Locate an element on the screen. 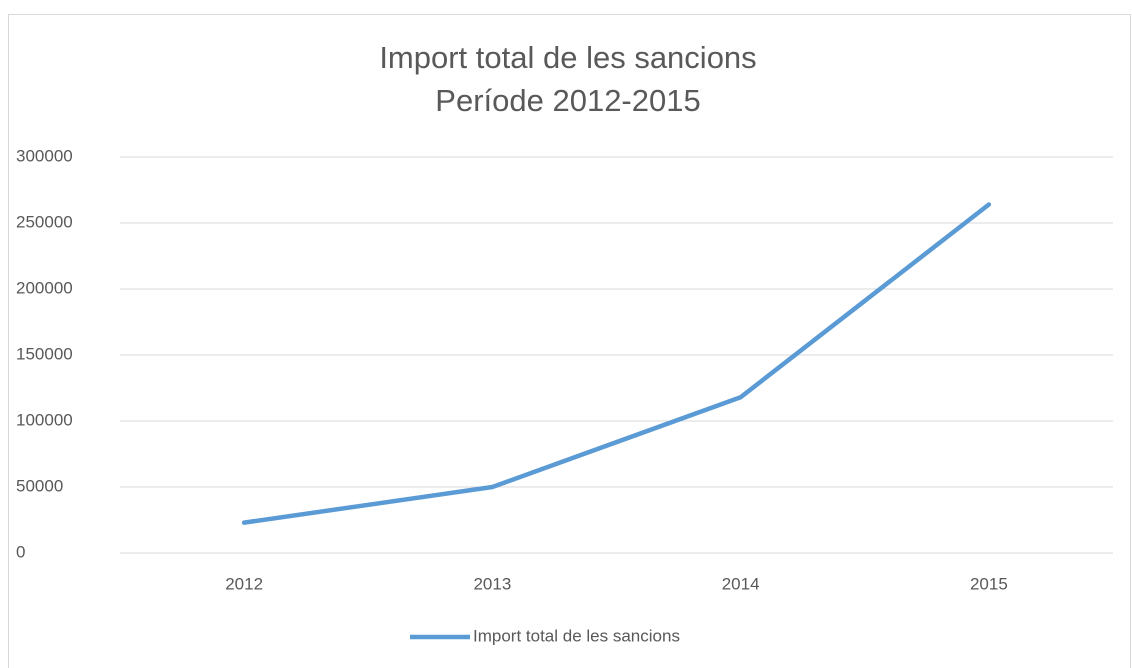 This screenshot has width=1132, height=668. y-tick-label: 150000 is located at coordinates (44, 353).